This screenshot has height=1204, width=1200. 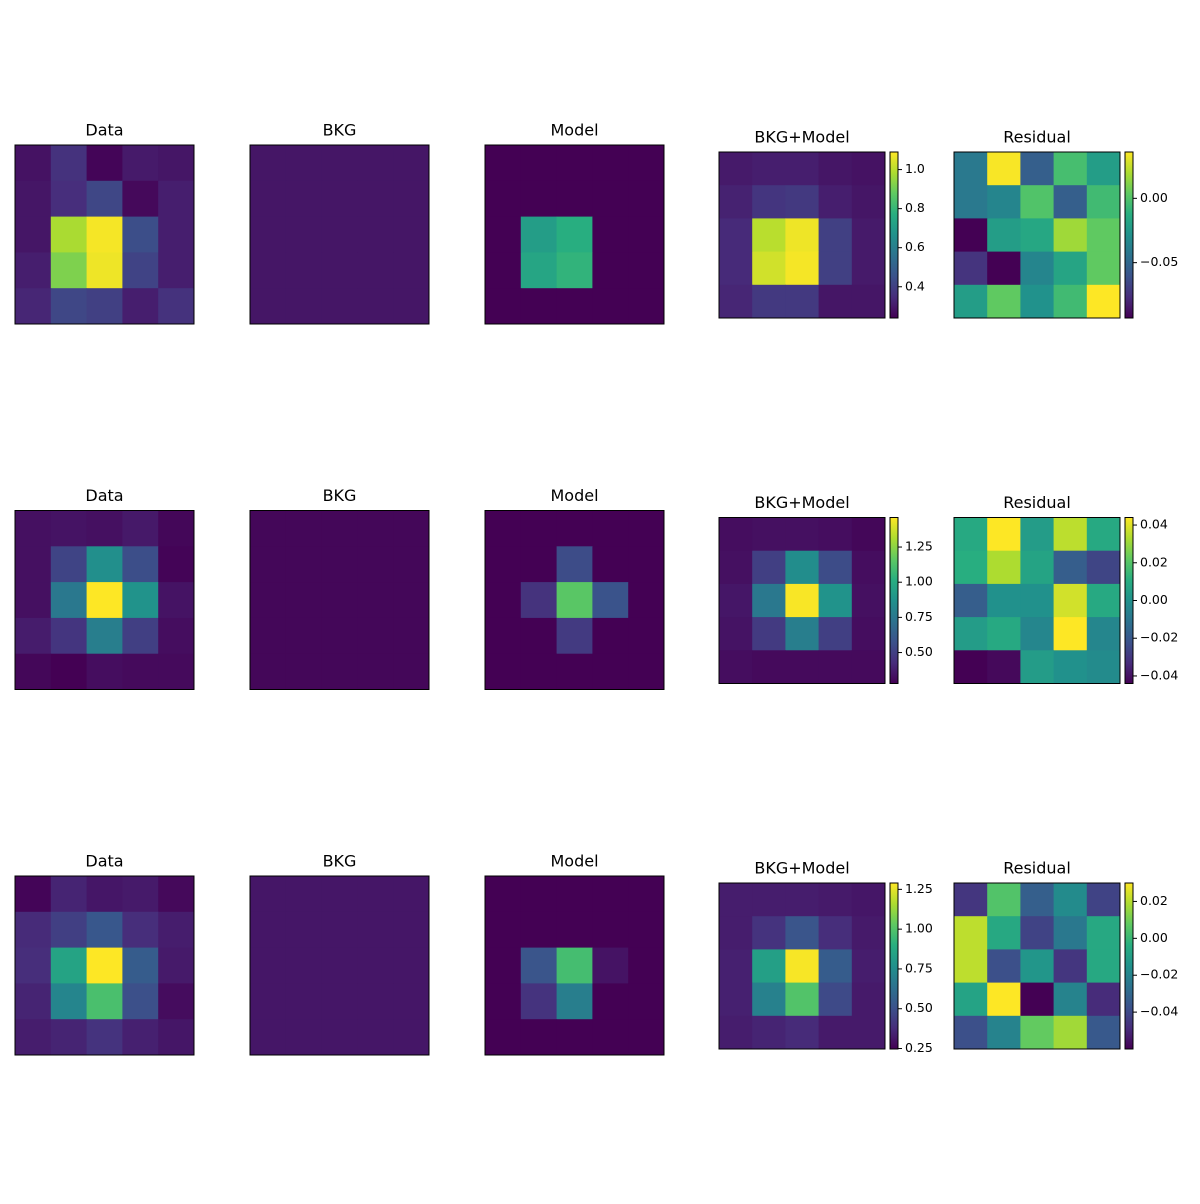 What do you see at coordinates (919, 616) in the screenshot?
I see `colorbar-tick-label: 0.75` at bounding box center [919, 616].